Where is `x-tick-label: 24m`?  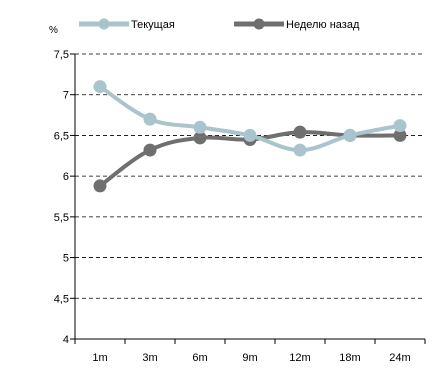 x-tick-label: 24m is located at coordinates (399, 358).